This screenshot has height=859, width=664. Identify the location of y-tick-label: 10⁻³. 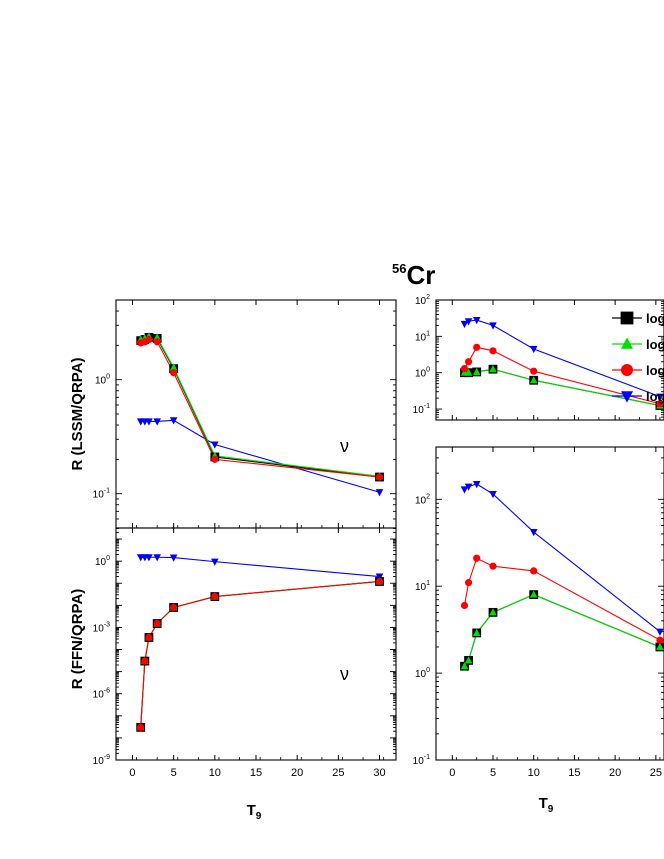
(101, 627).